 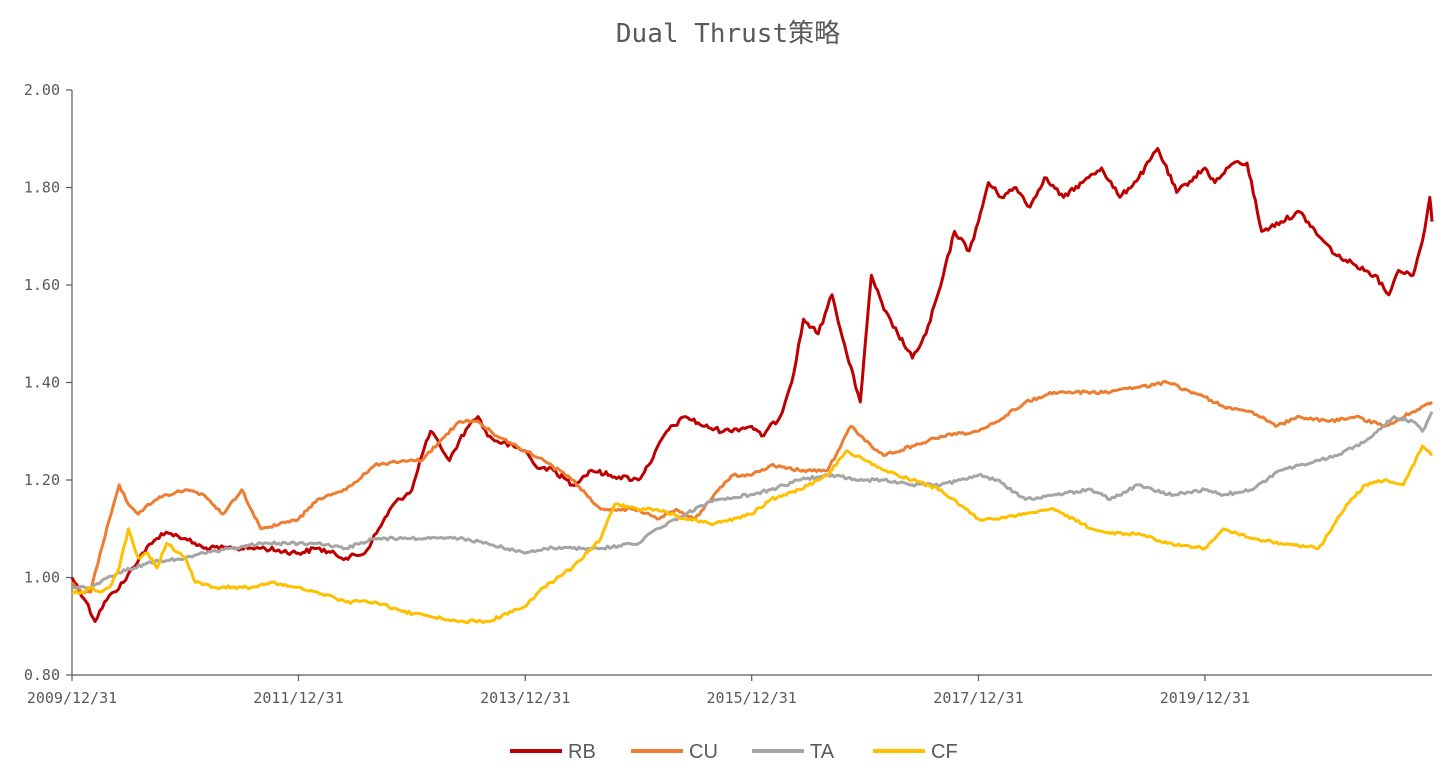 What do you see at coordinates (703, 752) in the screenshot?
I see `legend-label-cu: CU` at bounding box center [703, 752].